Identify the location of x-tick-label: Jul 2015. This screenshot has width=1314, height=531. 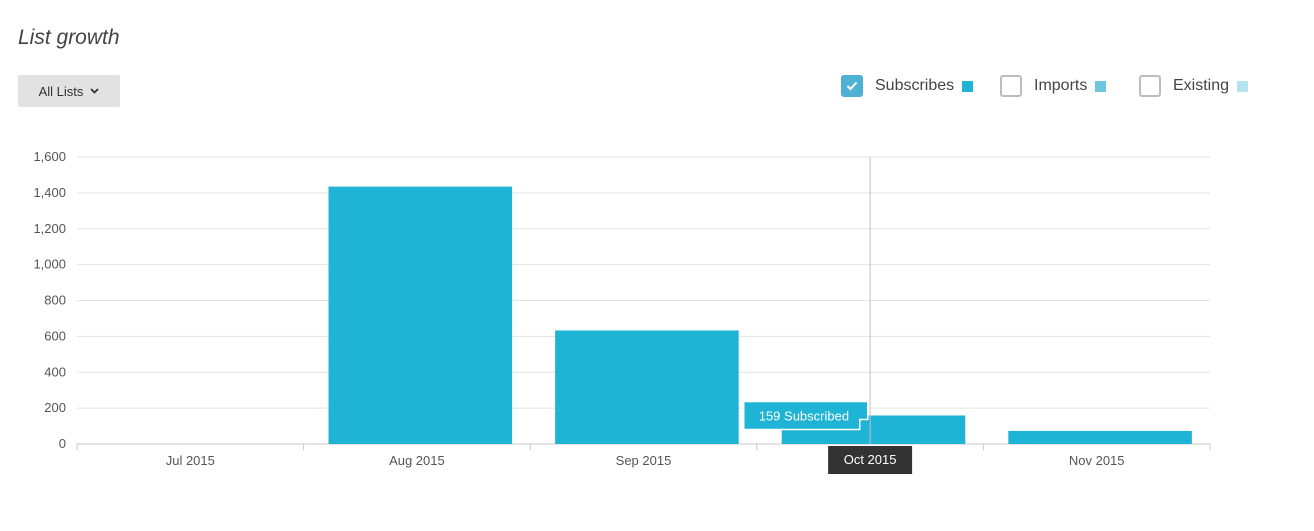
(190, 460).